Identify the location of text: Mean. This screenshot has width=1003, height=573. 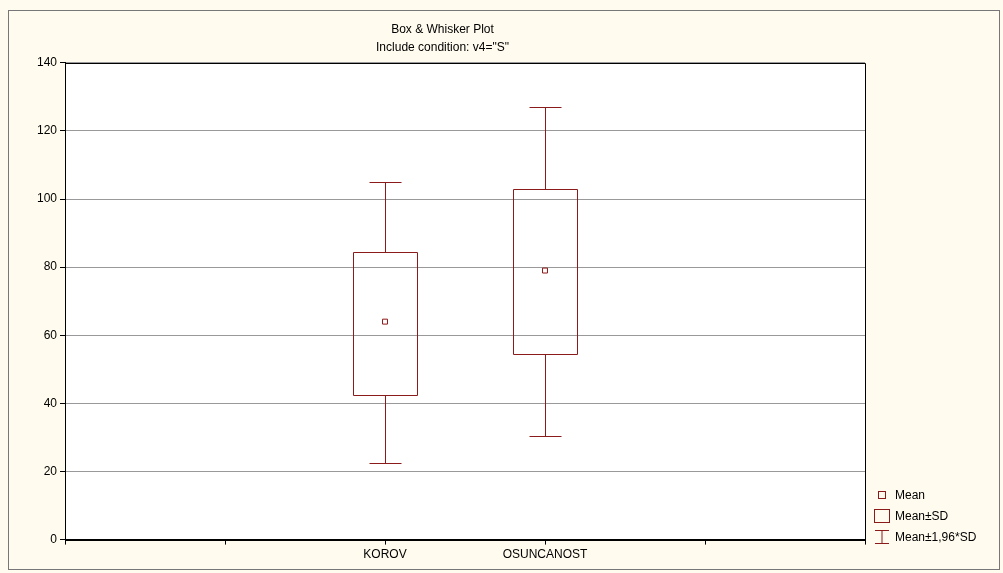
(910, 494).